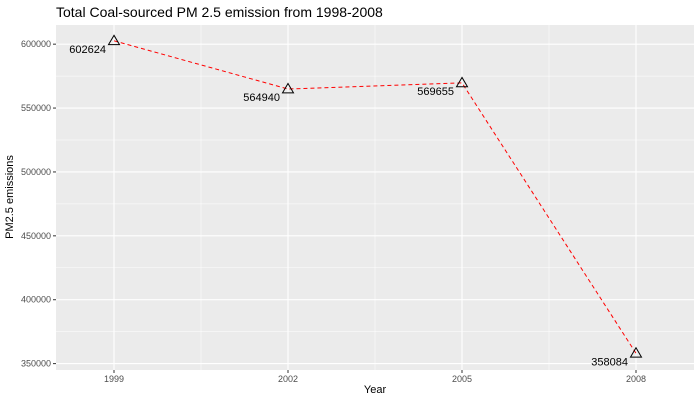  What do you see at coordinates (36, 364) in the screenshot?
I see `y-tick-label: 350000` at bounding box center [36, 364].